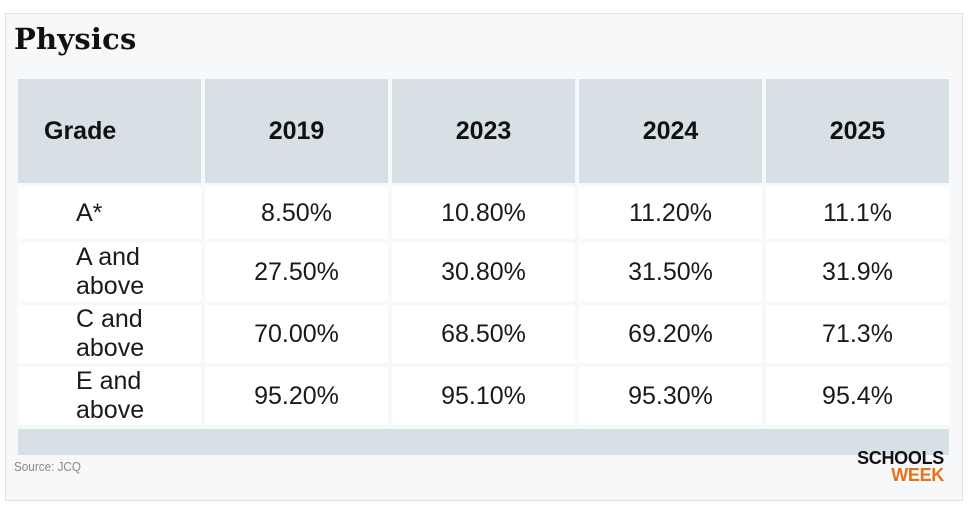 Image resolution: width=970 pixels, height=515 pixels. Describe the element at coordinates (109, 131) in the screenshot. I see `header-grade: Grade` at that location.